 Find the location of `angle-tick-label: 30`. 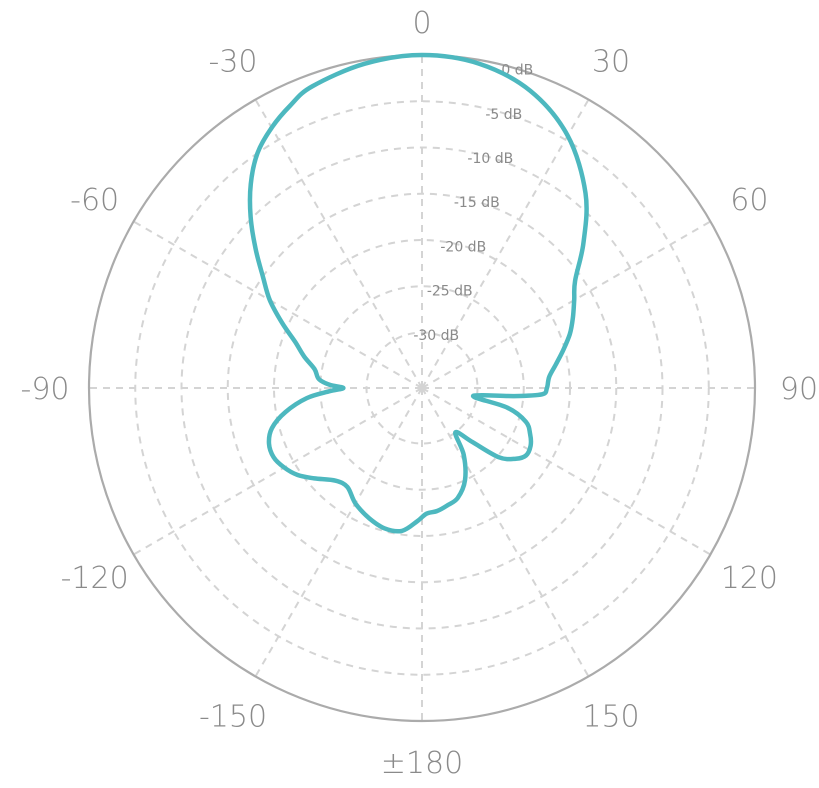

angle-tick-label: 30 is located at coordinates (611, 62).